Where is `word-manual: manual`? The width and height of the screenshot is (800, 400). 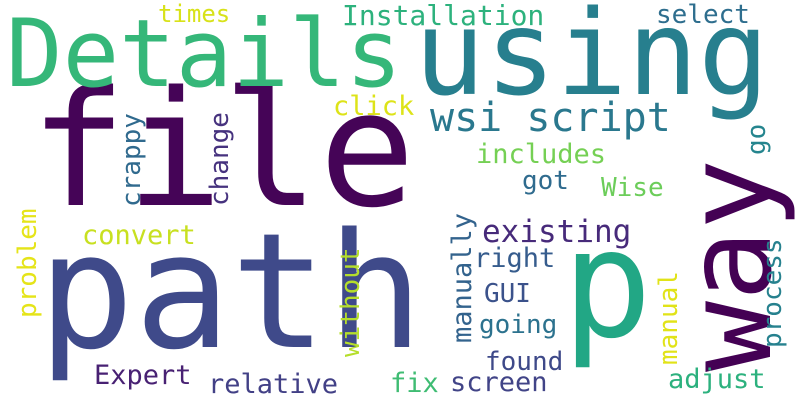 word-manual: manual is located at coordinates (669, 318).